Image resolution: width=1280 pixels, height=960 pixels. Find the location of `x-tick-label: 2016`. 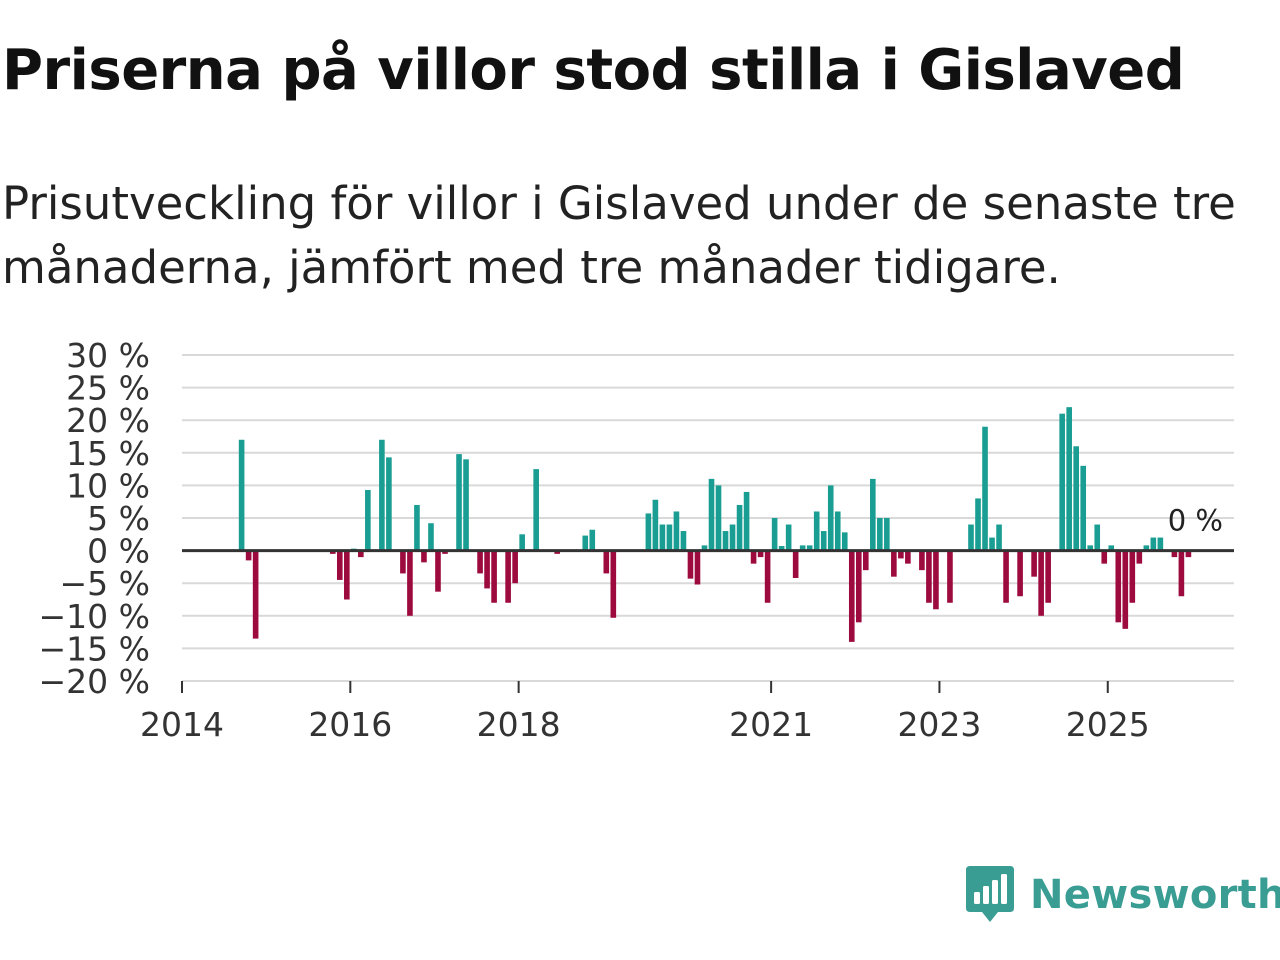

x-tick-label: 2016 is located at coordinates (350, 722).